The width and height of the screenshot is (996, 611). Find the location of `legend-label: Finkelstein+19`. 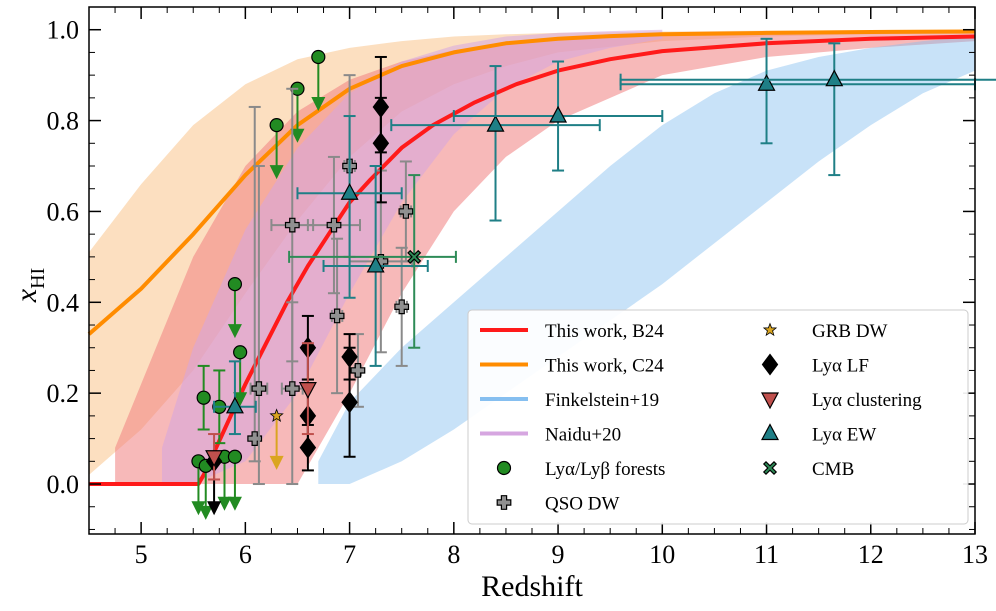

legend-label: Finkelstein+19 is located at coordinates (602, 400).